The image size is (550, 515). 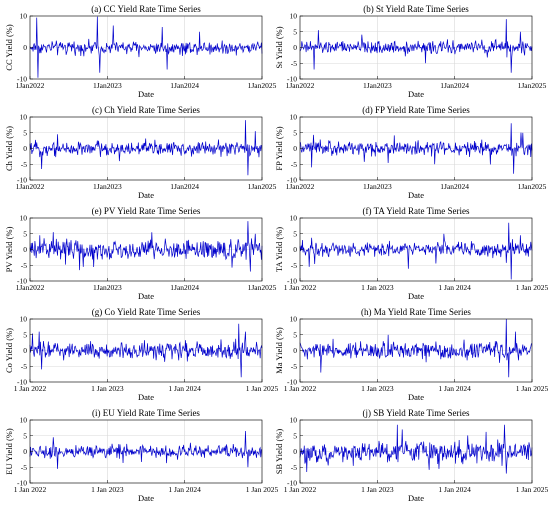 What do you see at coordinates (416, 312) in the screenshot?
I see `chart-title: (h) Ma Yield Rate Time Series` at bounding box center [416, 312].